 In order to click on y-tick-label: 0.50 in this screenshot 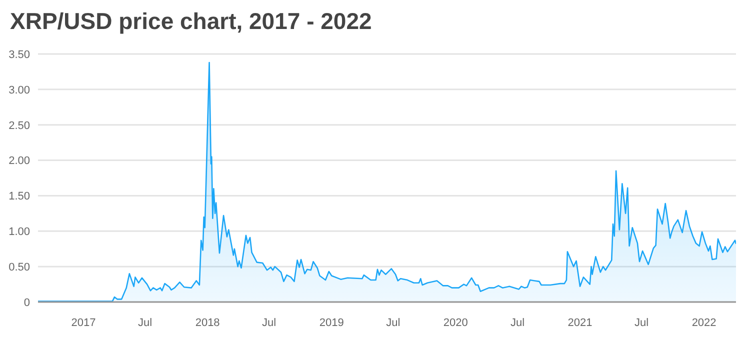, I will do `click(19, 267)`.